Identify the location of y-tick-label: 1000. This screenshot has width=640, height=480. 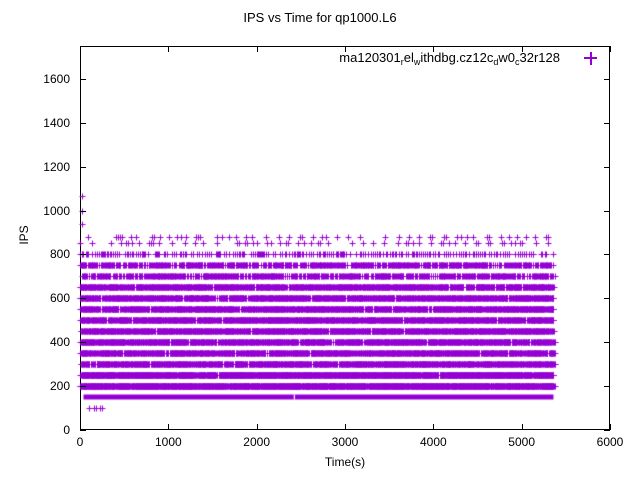
(56, 210).